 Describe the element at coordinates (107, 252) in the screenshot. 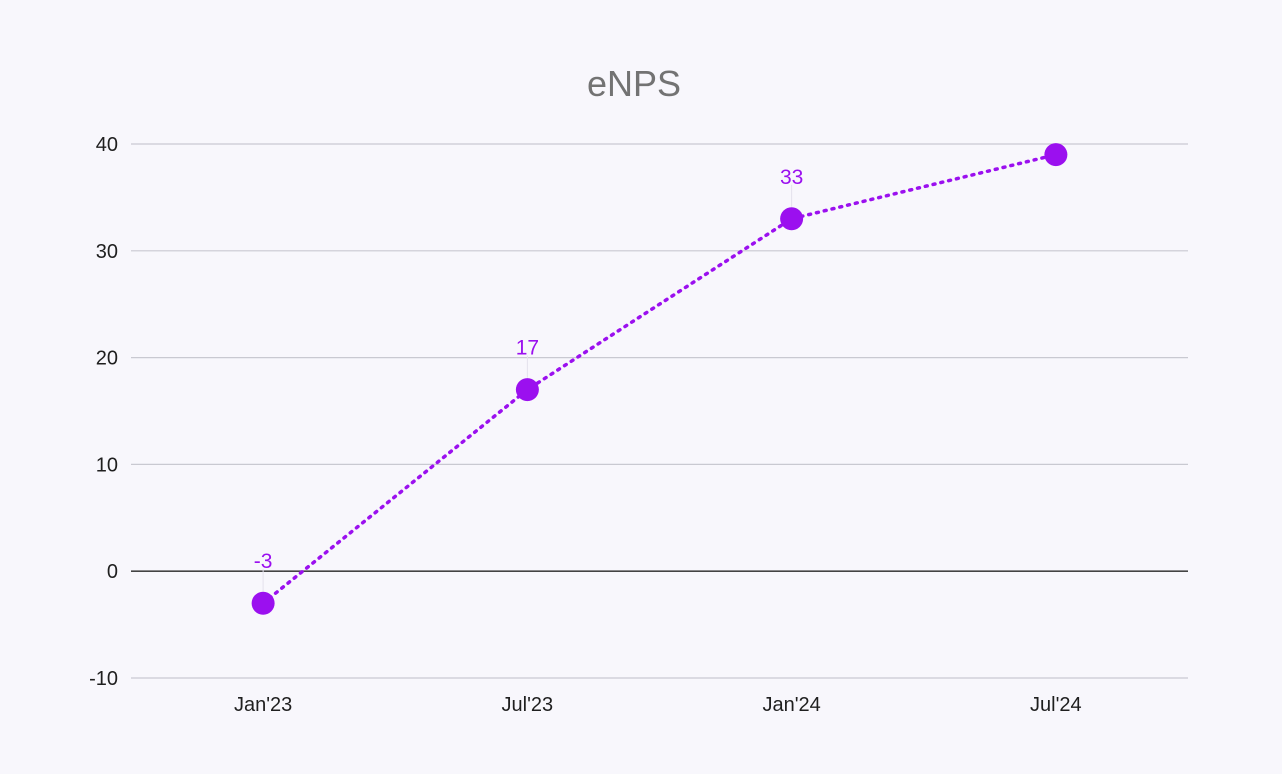

I see `y-tick-label: 30` at that location.